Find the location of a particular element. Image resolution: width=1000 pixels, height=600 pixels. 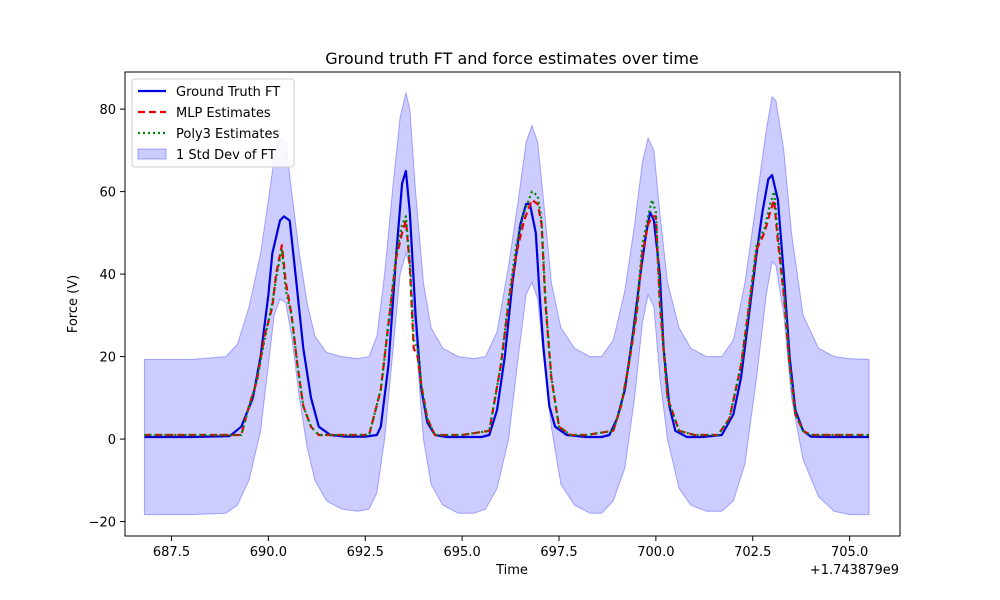

legend-box is located at coordinates (213, 123).